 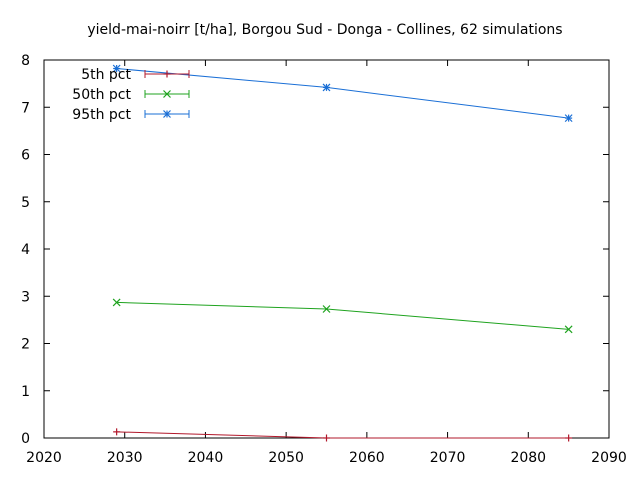 What do you see at coordinates (106, 75) in the screenshot?
I see `legend-label: 5th pct` at bounding box center [106, 75].